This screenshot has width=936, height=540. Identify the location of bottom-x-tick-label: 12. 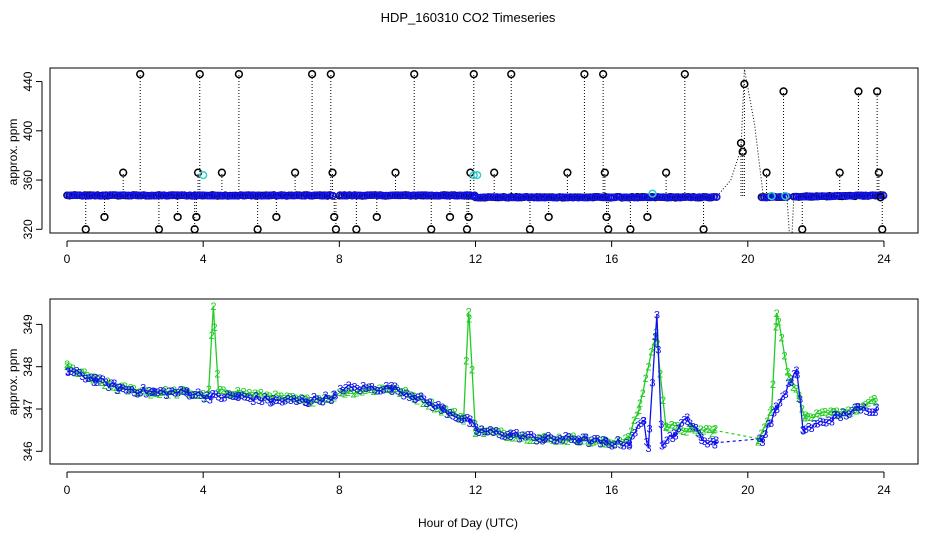
(476, 490).